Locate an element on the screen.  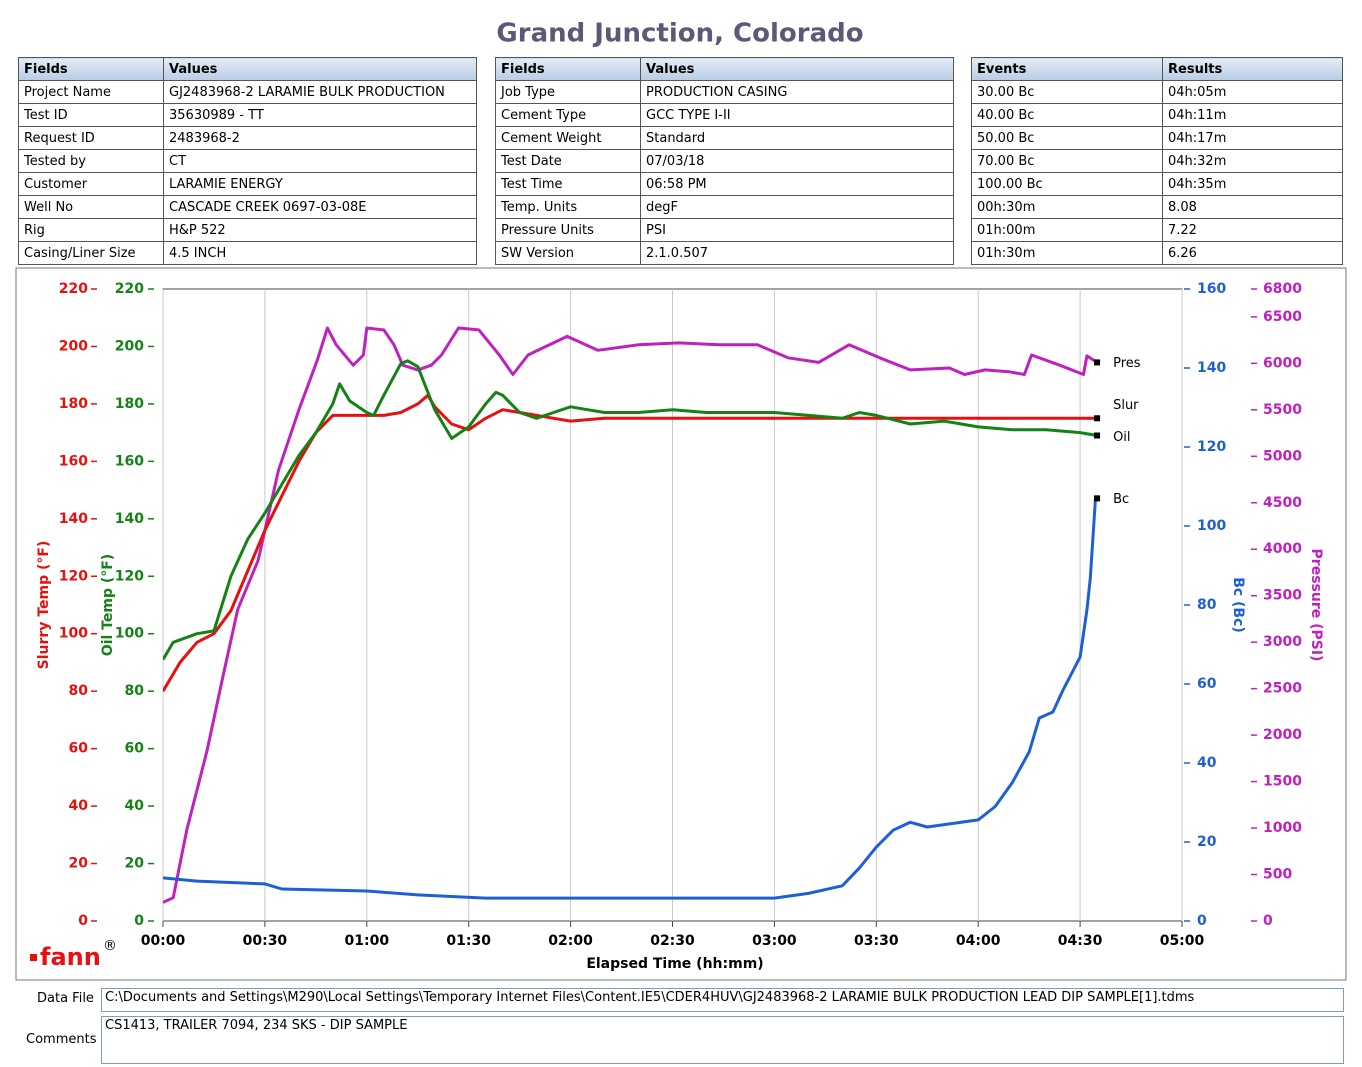
cell: 40.00 Bc is located at coordinates (1067, 115).